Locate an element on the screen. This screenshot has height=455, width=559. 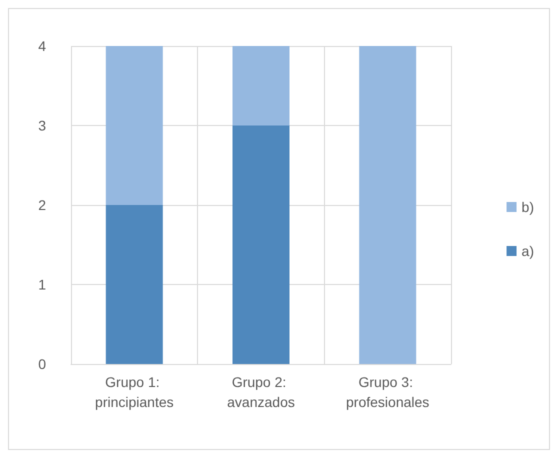
x-tick-label: Grupo 1: principiantes is located at coordinates (134, 392).